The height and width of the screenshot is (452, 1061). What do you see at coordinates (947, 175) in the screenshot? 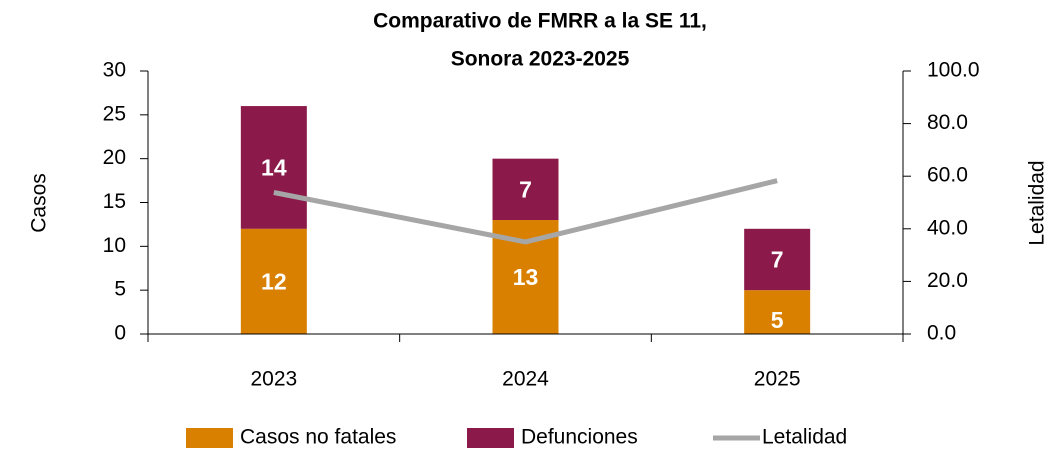
I see `y2-tick-label: 60.0` at bounding box center [947, 175].